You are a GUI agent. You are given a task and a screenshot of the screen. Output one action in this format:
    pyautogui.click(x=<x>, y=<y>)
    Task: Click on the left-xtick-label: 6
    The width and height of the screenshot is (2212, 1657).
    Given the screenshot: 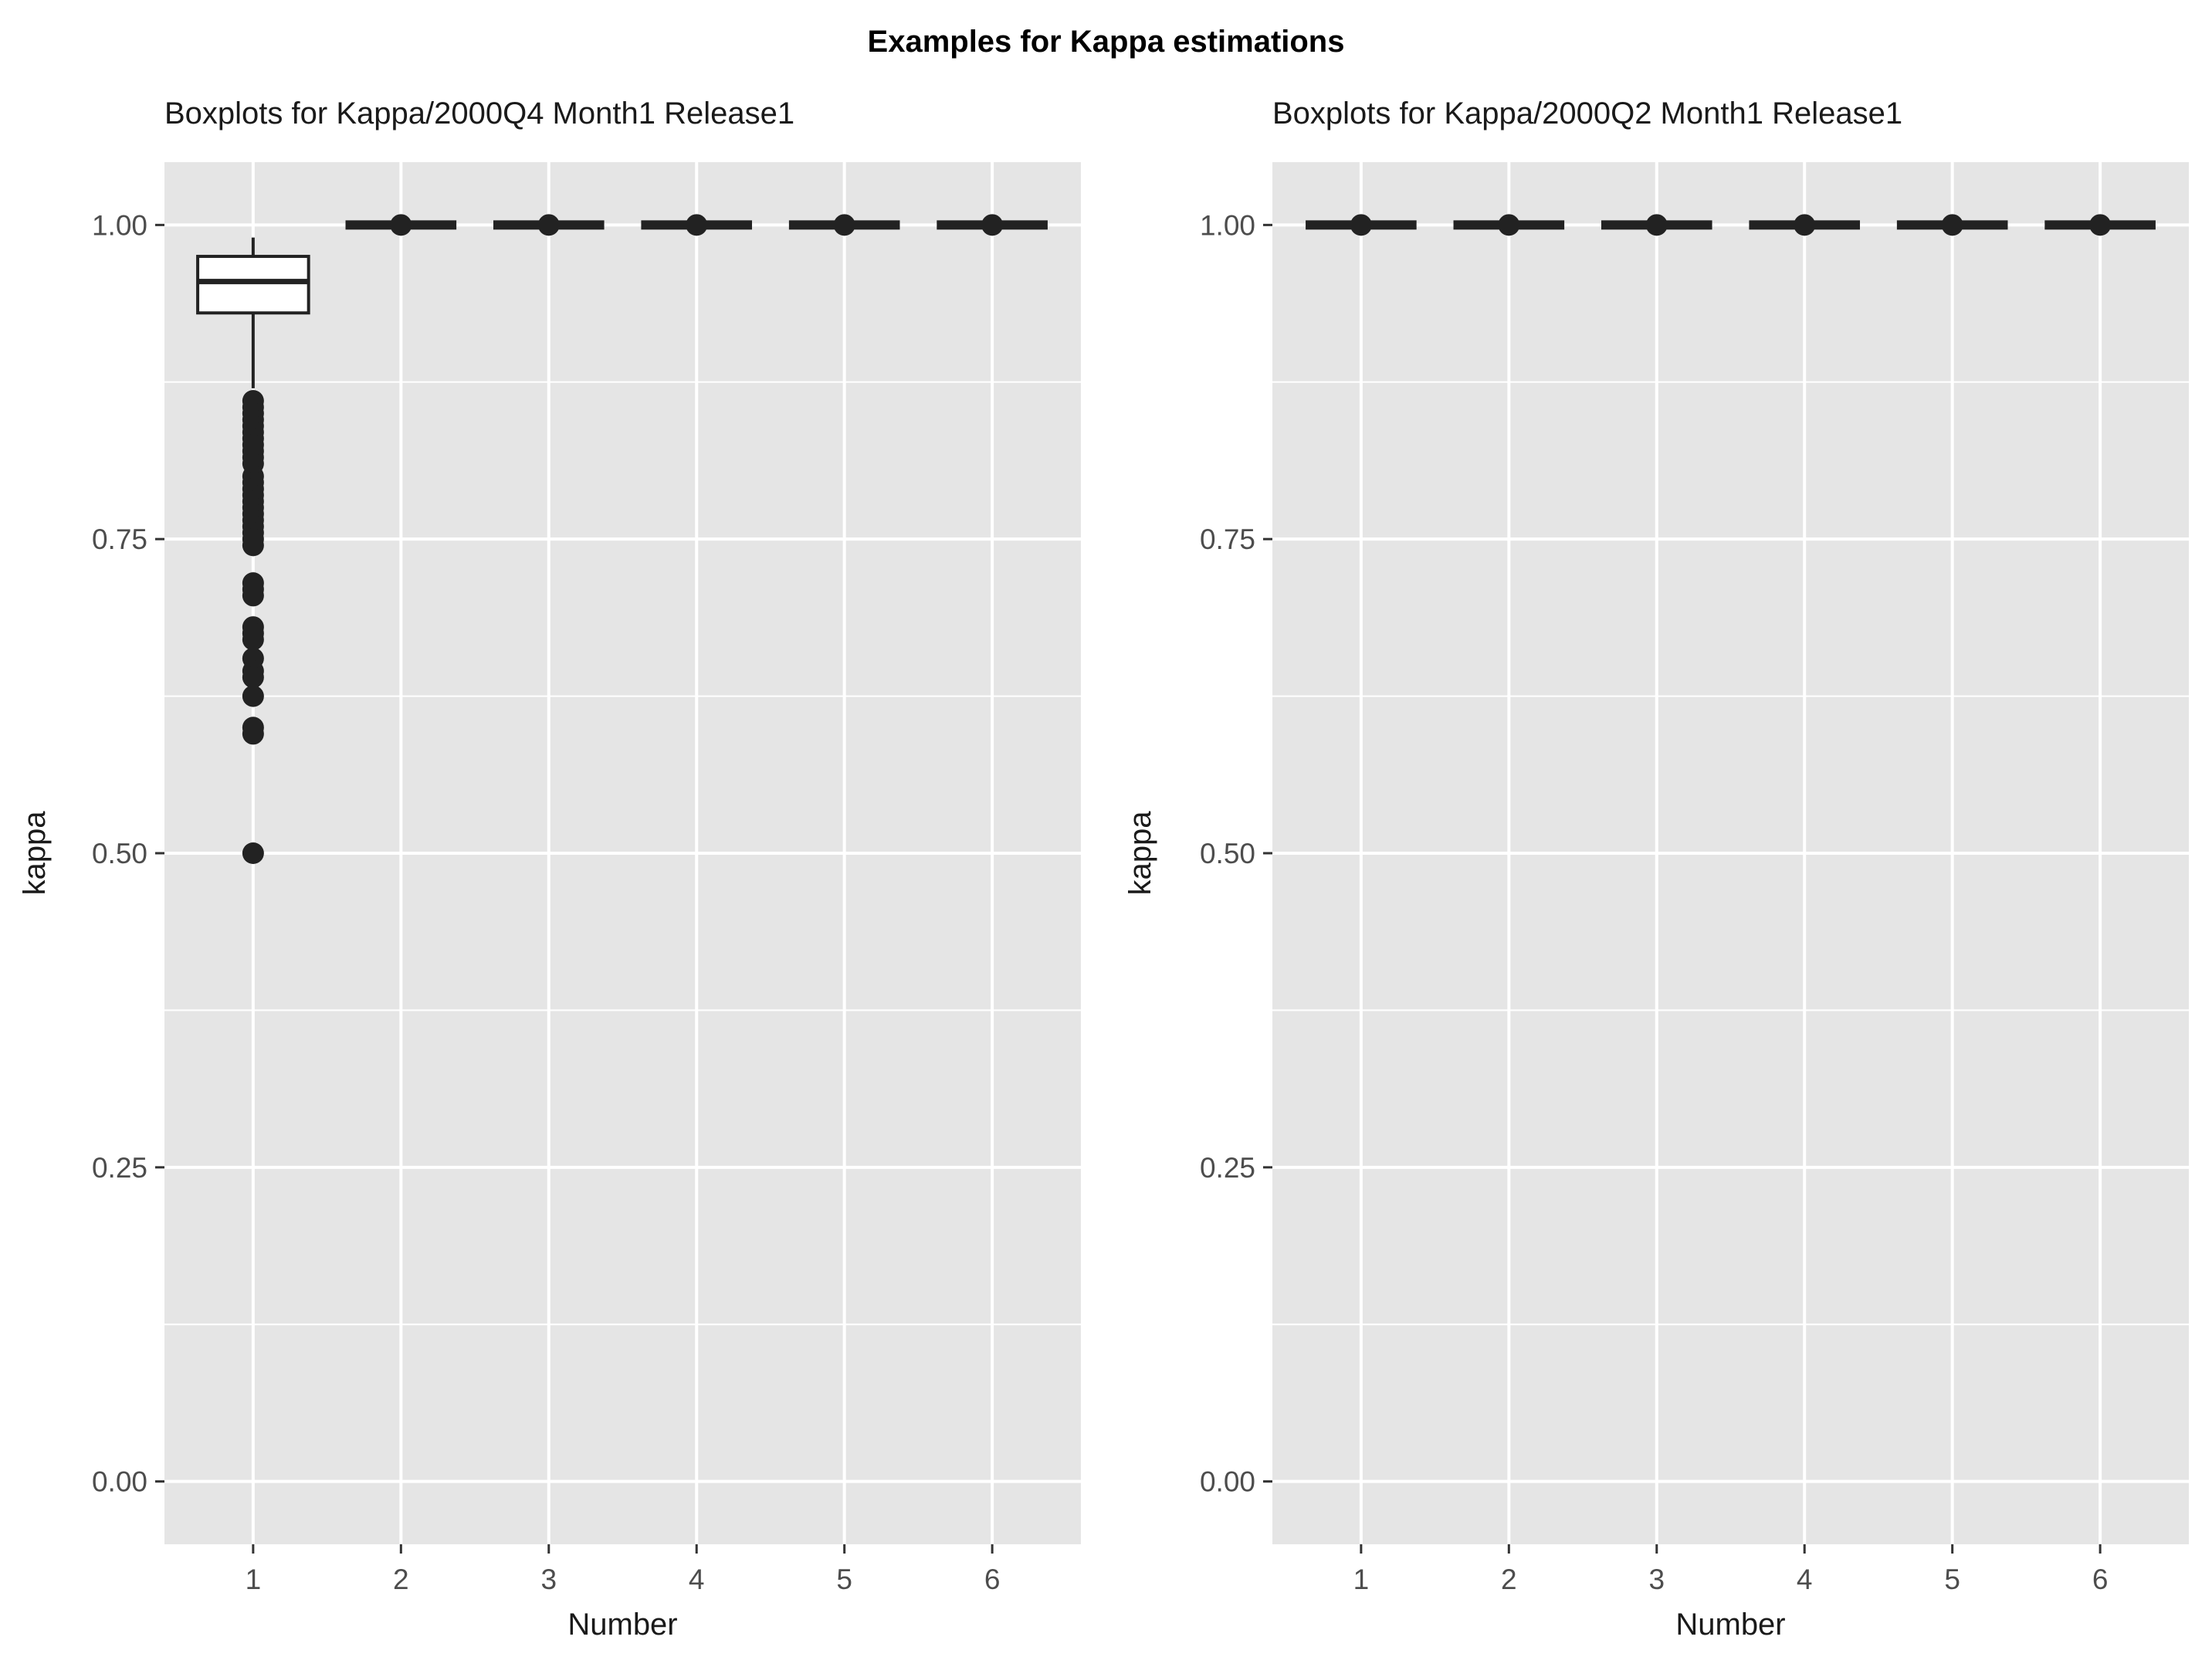 What is the action you would take?
    pyautogui.click(x=992, y=1579)
    